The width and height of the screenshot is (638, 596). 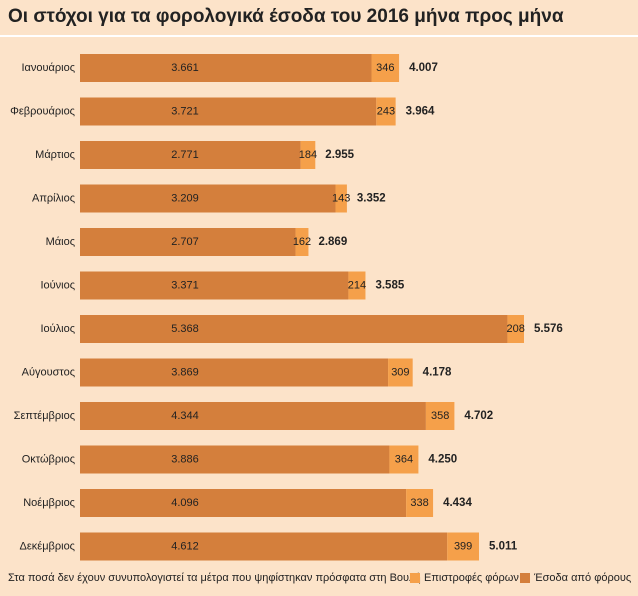 I want to click on category-label: Μάιος, so click(x=60, y=242).